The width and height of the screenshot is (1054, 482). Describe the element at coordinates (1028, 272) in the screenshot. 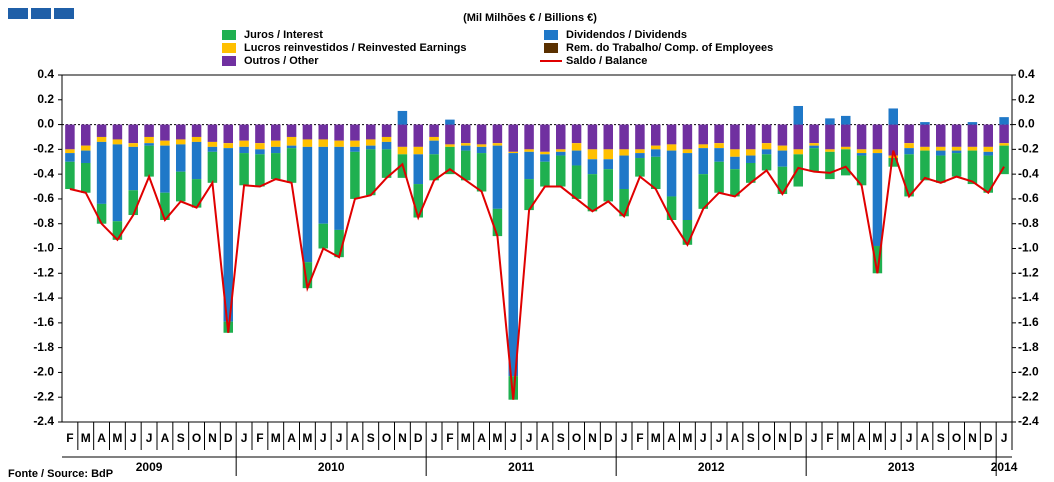

I see `y2-tick-label: -1.2` at that location.